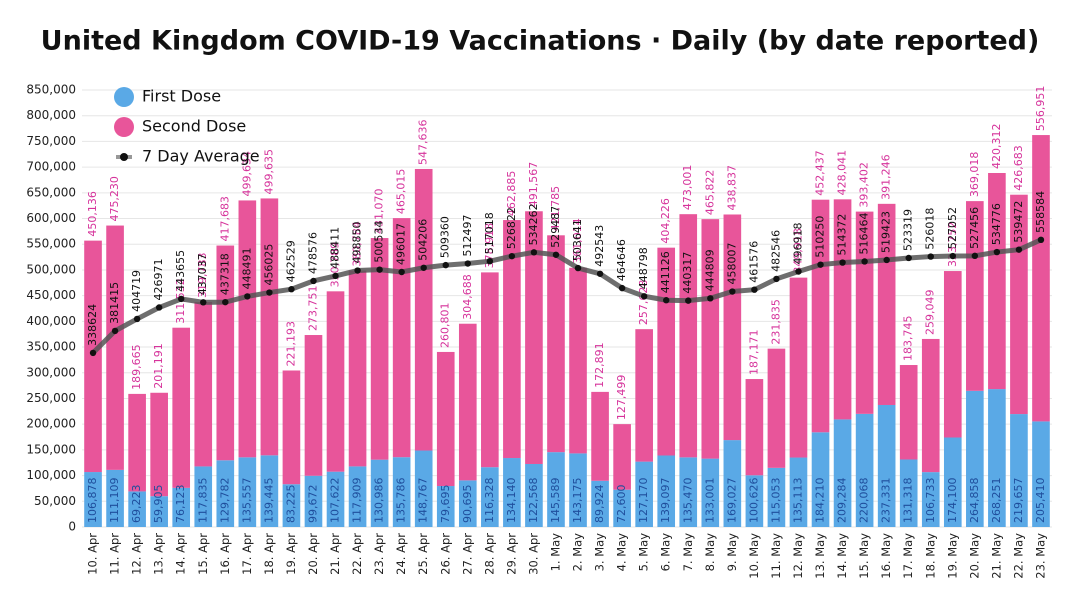 This screenshot has width=1080, height=608. Describe the element at coordinates (974, 501) in the screenshot. I see `value-label: 264,858` at that location.